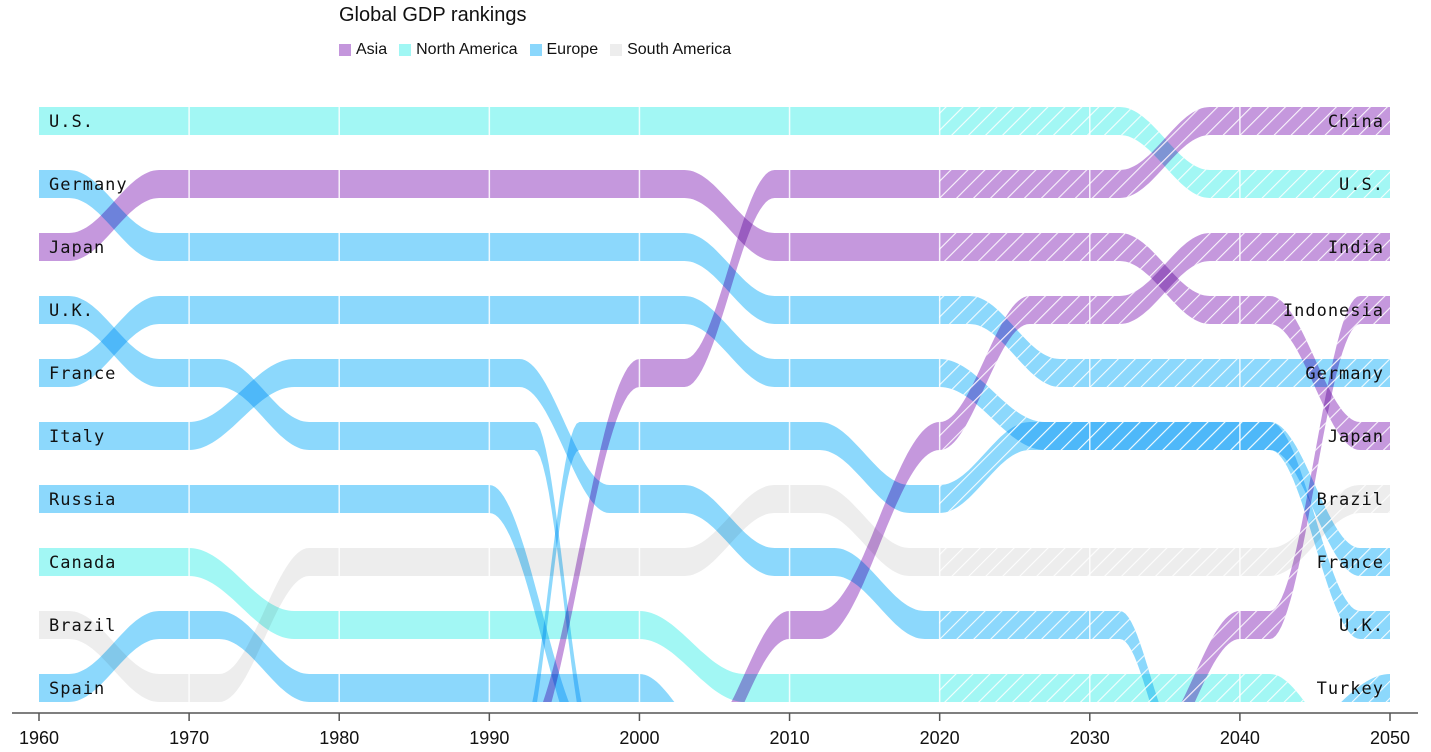  I want to click on x-tick-label-2020: 2020, so click(940, 738).